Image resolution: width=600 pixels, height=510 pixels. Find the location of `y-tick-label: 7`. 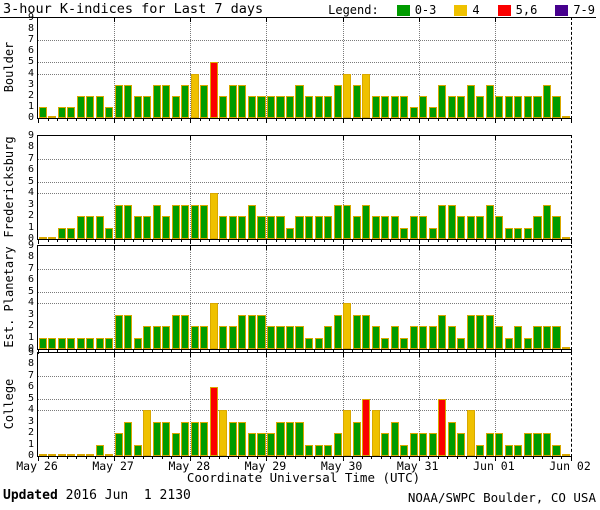

y-tick-label: 7 is located at coordinates (30, 375).